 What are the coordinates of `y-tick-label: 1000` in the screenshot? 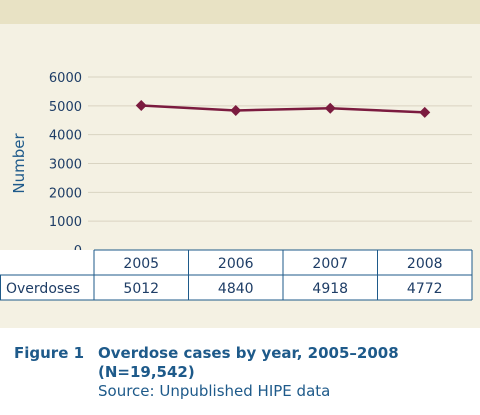 It's located at (65, 222).